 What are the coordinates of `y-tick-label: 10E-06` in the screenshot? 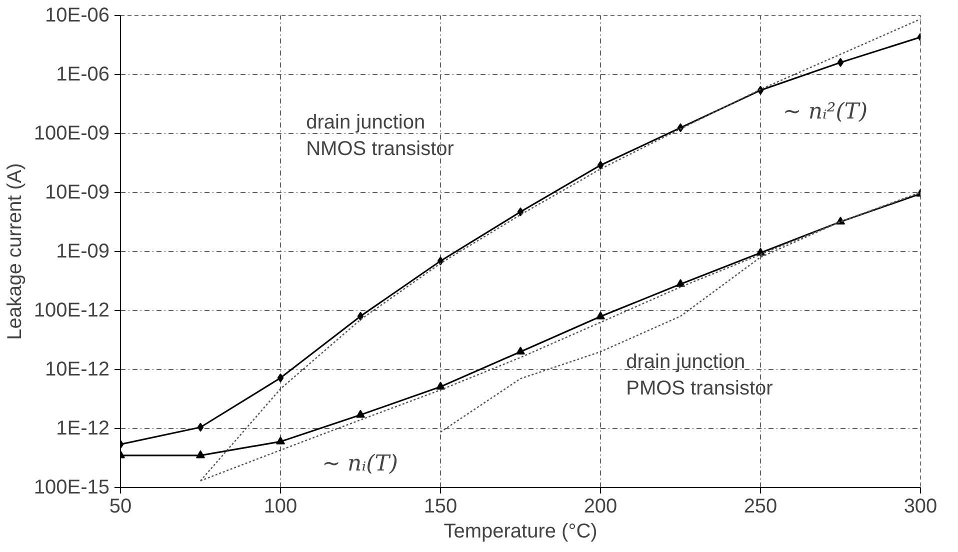 It's located at (77, 15).